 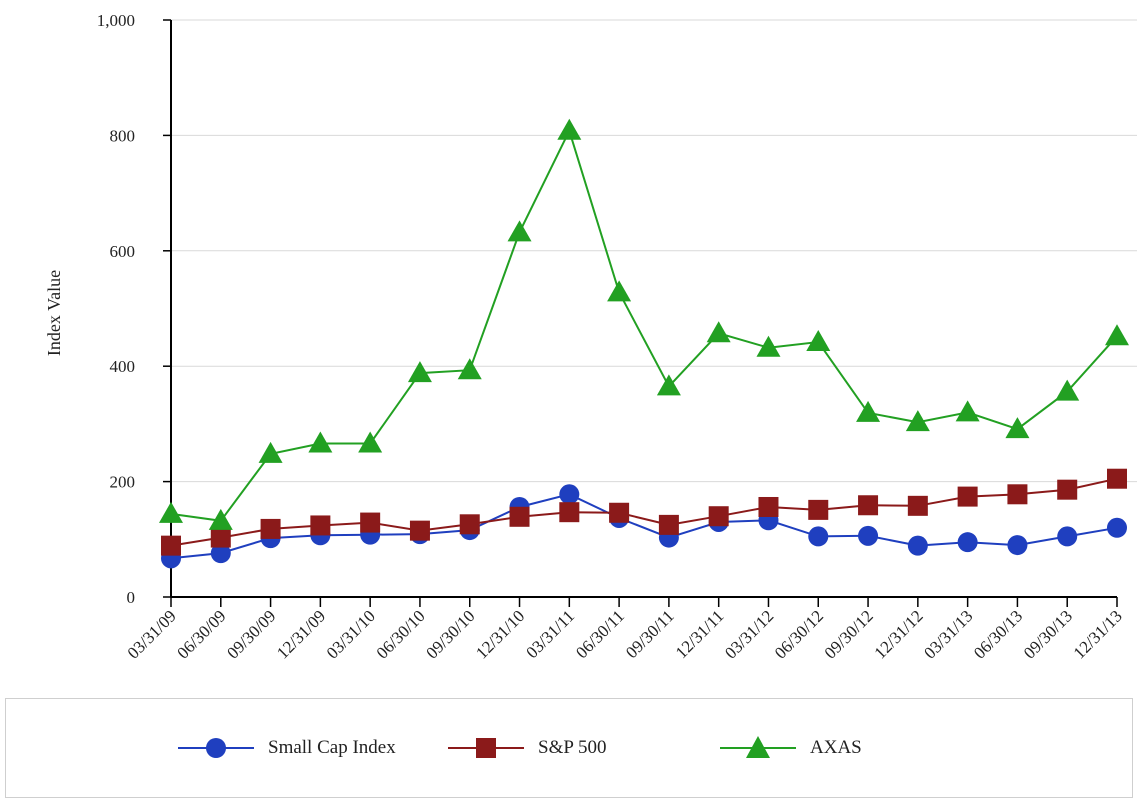 What do you see at coordinates (836, 747) in the screenshot?
I see `legend-label: AXAS` at bounding box center [836, 747].